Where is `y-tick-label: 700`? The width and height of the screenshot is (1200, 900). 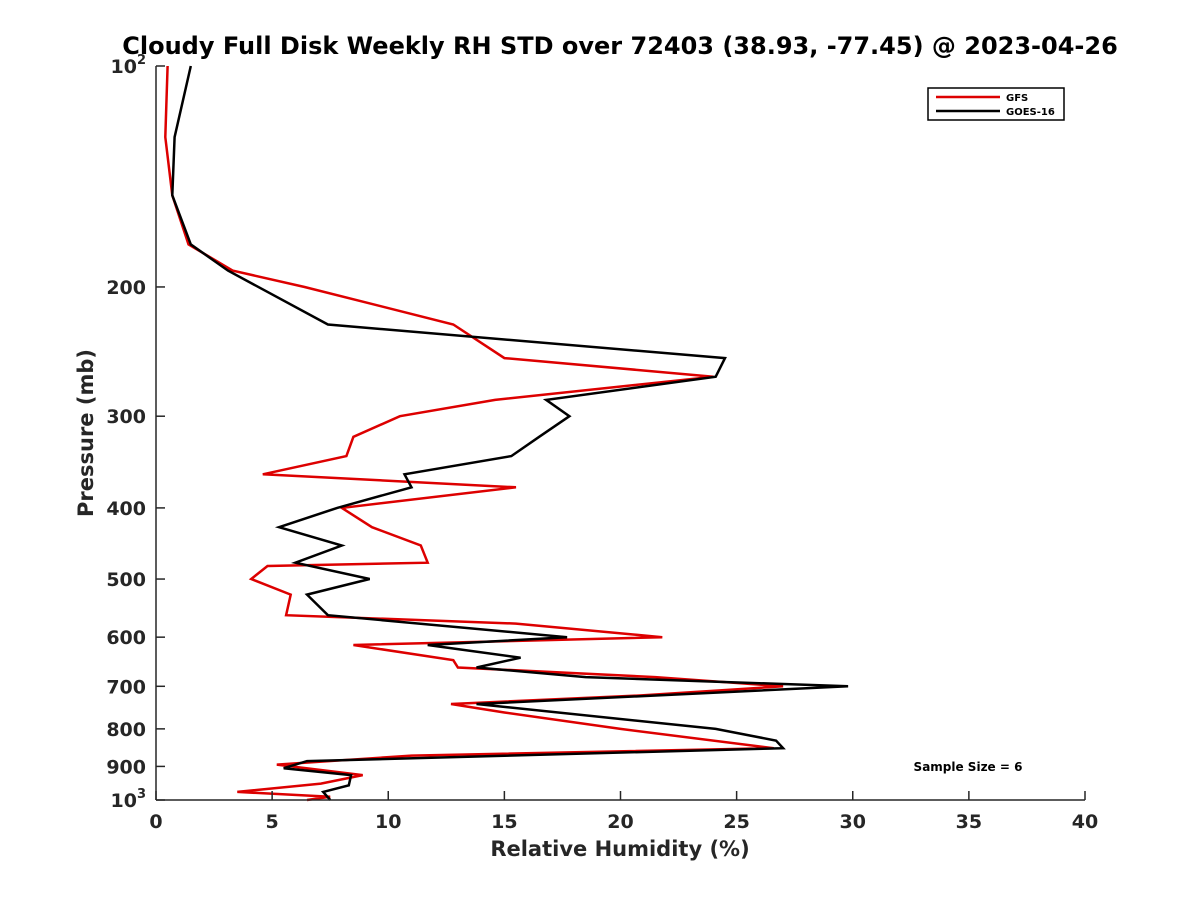 y-tick-label: 700 is located at coordinates (126, 687).